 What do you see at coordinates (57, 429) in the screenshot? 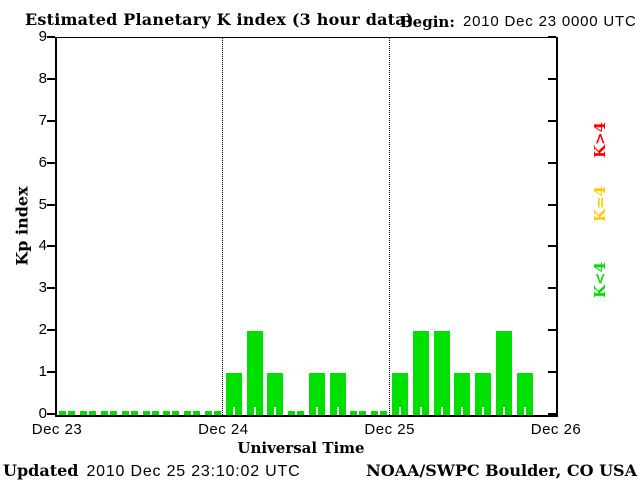
I see `x-tick-label: Dec 23` at bounding box center [57, 429].